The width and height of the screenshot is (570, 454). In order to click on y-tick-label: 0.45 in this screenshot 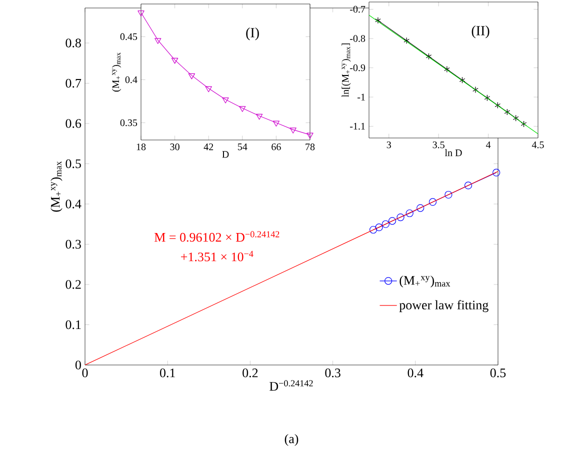, I will do `click(129, 36)`.